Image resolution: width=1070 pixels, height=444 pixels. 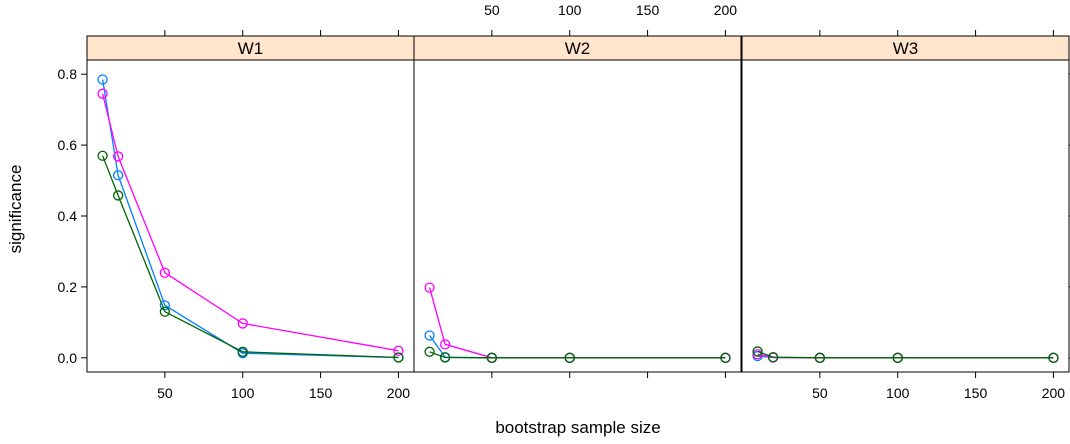 What do you see at coordinates (15, 209) in the screenshot?
I see `y-axis-title: significance` at bounding box center [15, 209].